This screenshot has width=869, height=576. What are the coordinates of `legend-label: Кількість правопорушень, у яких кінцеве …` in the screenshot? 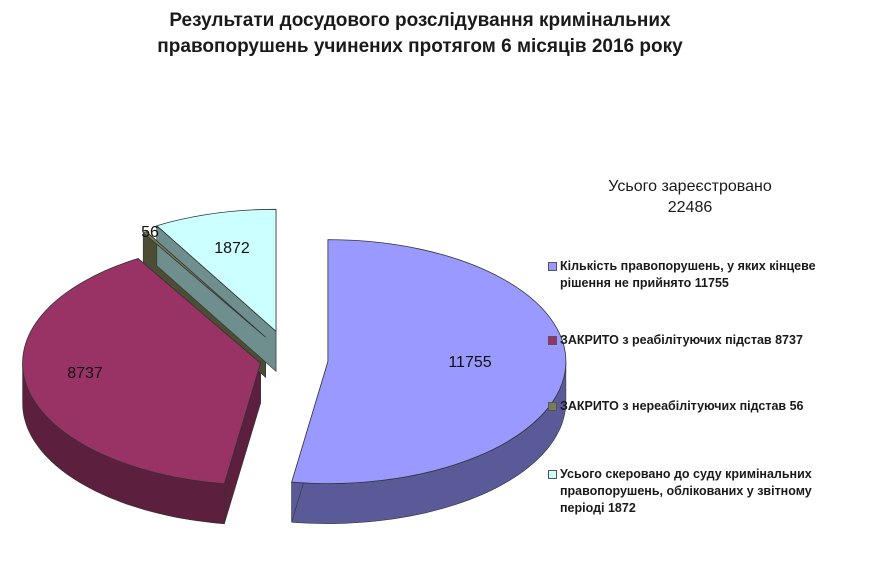 It's located at (688, 274).